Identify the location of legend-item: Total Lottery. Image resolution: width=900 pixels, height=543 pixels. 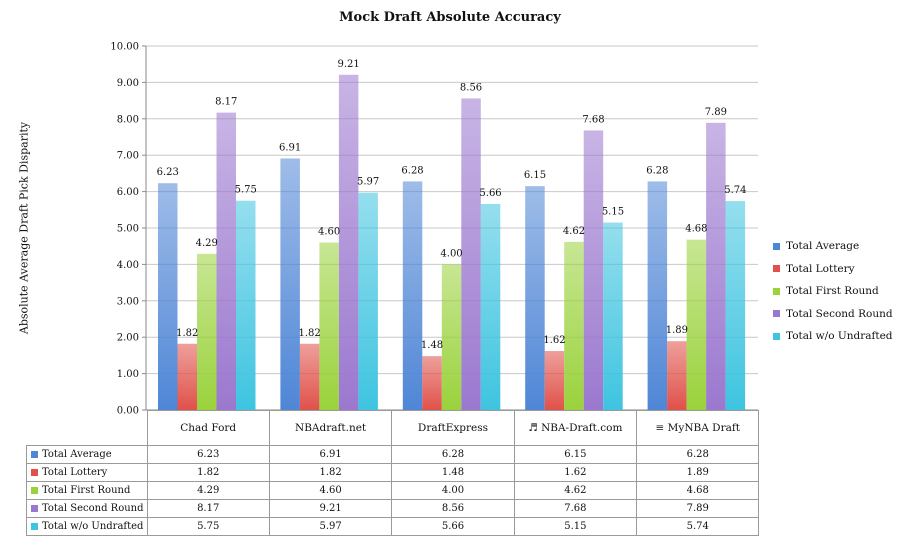
(833, 269).